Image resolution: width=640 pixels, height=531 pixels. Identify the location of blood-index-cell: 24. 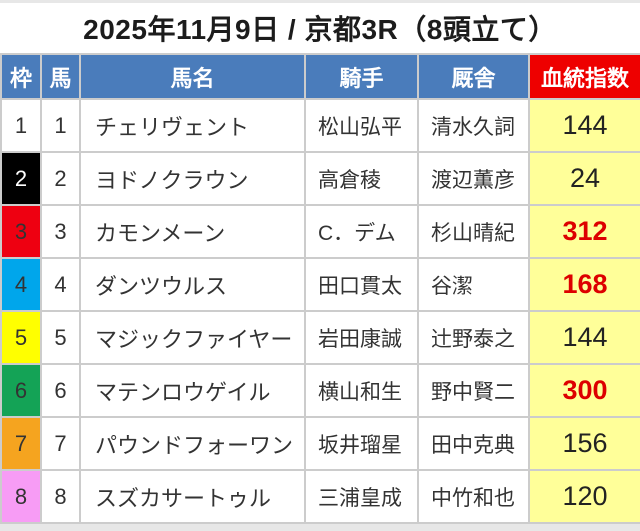
(584, 178).